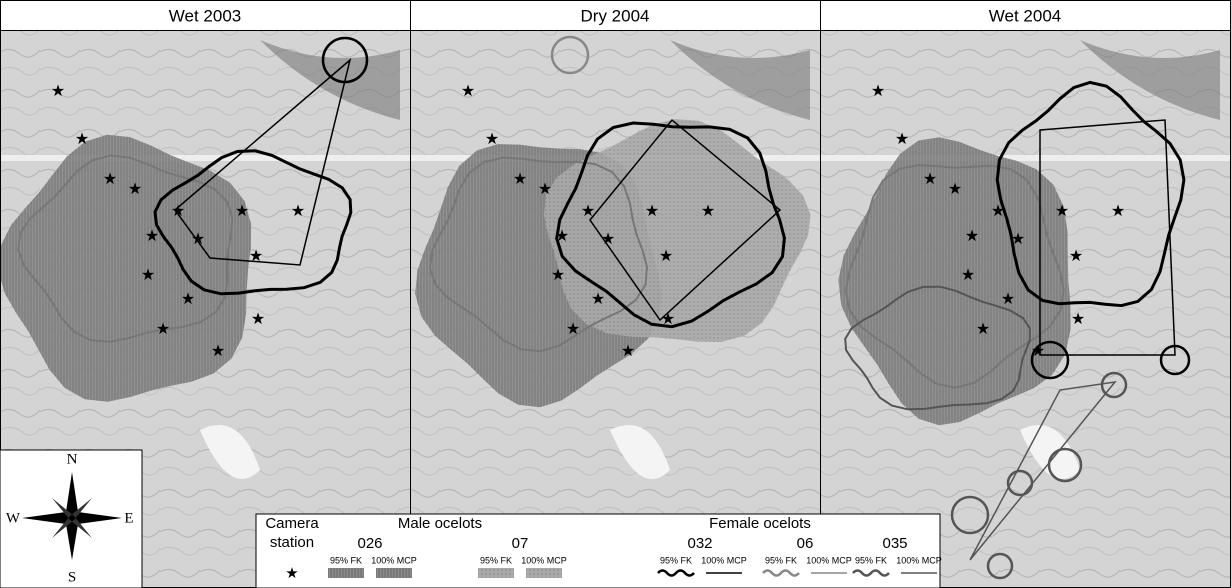 The height and width of the screenshot is (588, 1231). What do you see at coordinates (369, 543) in the screenshot?
I see `legend-id: 026` at bounding box center [369, 543].